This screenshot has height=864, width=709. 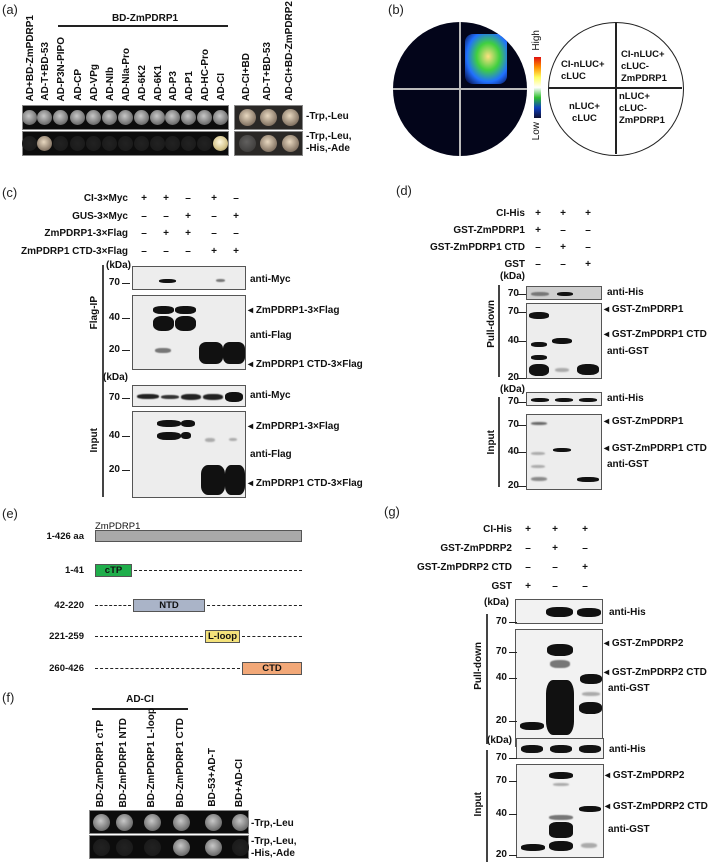 What do you see at coordinates (560, 748) in the screenshot?
I see `blot-input-anti-his-g` at bounding box center [560, 748].